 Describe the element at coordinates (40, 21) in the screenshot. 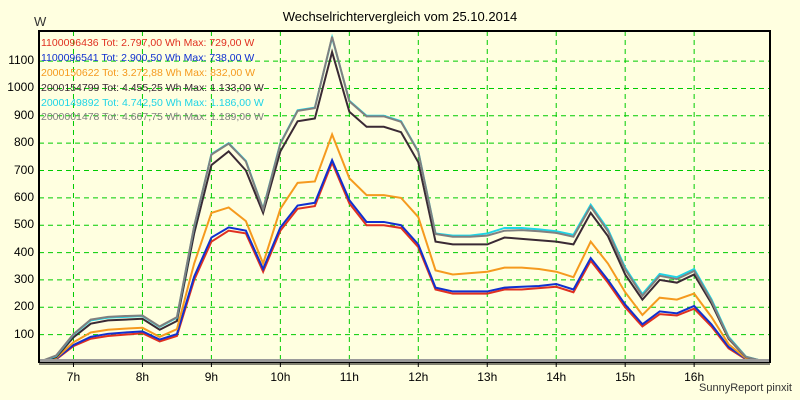

I see `y-axis-unit-label: W` at that location.